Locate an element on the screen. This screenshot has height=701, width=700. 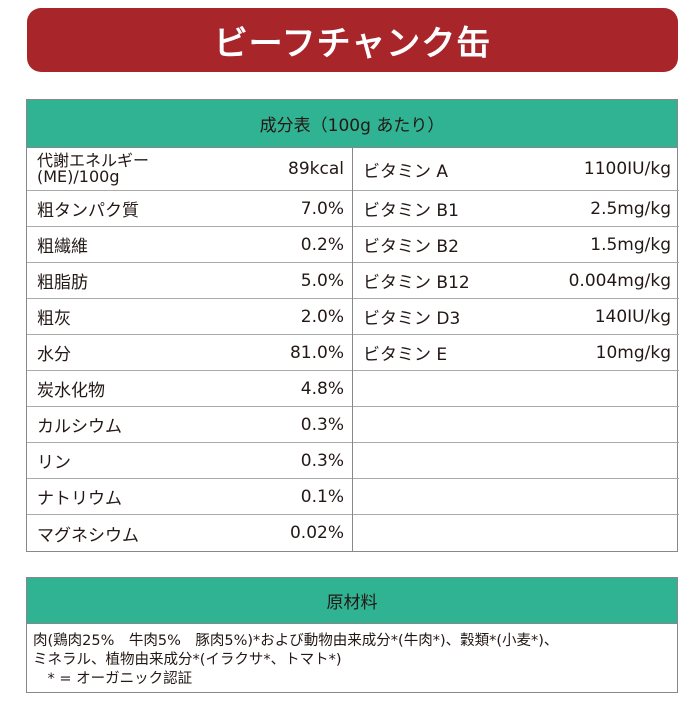
nutrient-value: 81.0% is located at coordinates (316, 352).